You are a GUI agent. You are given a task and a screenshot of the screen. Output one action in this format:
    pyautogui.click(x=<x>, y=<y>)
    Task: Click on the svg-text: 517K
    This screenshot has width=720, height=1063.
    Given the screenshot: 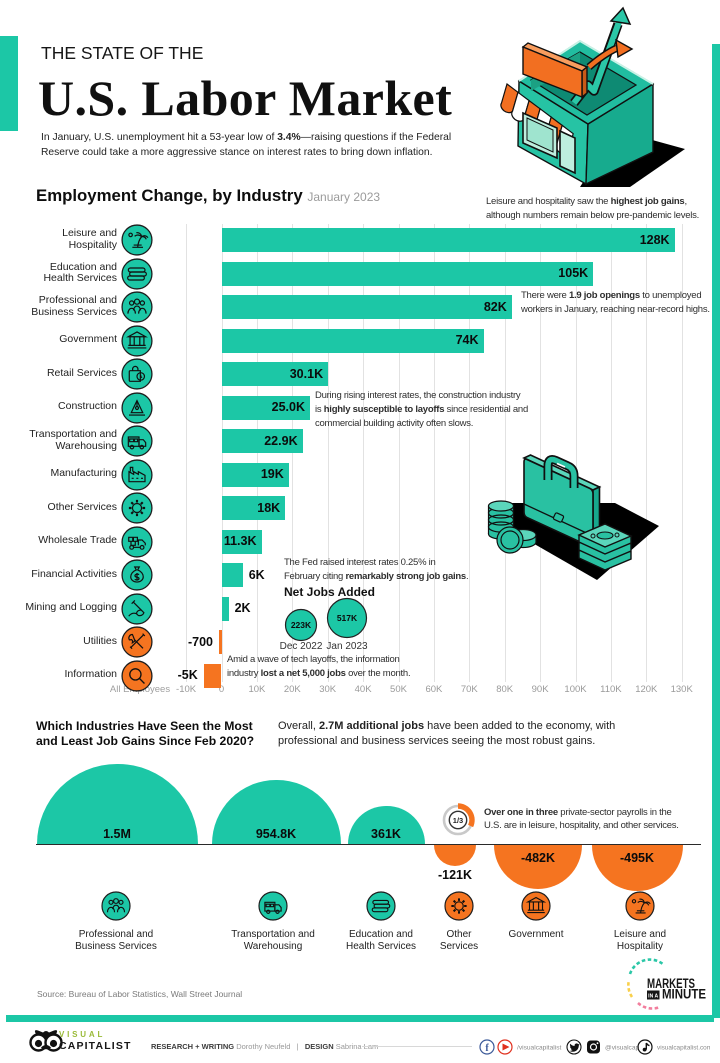 What is the action you would take?
    pyautogui.click(x=347, y=618)
    